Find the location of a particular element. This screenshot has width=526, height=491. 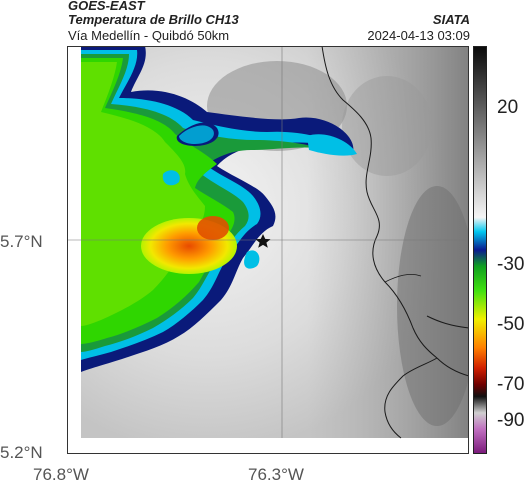

lon-tick-label: 76.8°W is located at coordinates (61, 474).